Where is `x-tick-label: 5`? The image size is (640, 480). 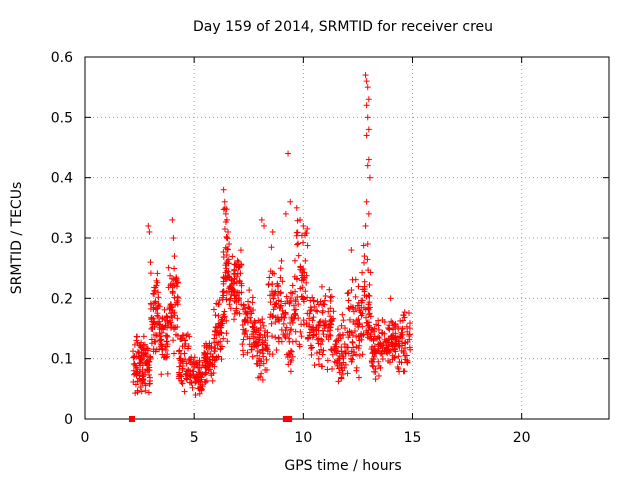
x-tick-label: 5 is located at coordinates (194, 438).